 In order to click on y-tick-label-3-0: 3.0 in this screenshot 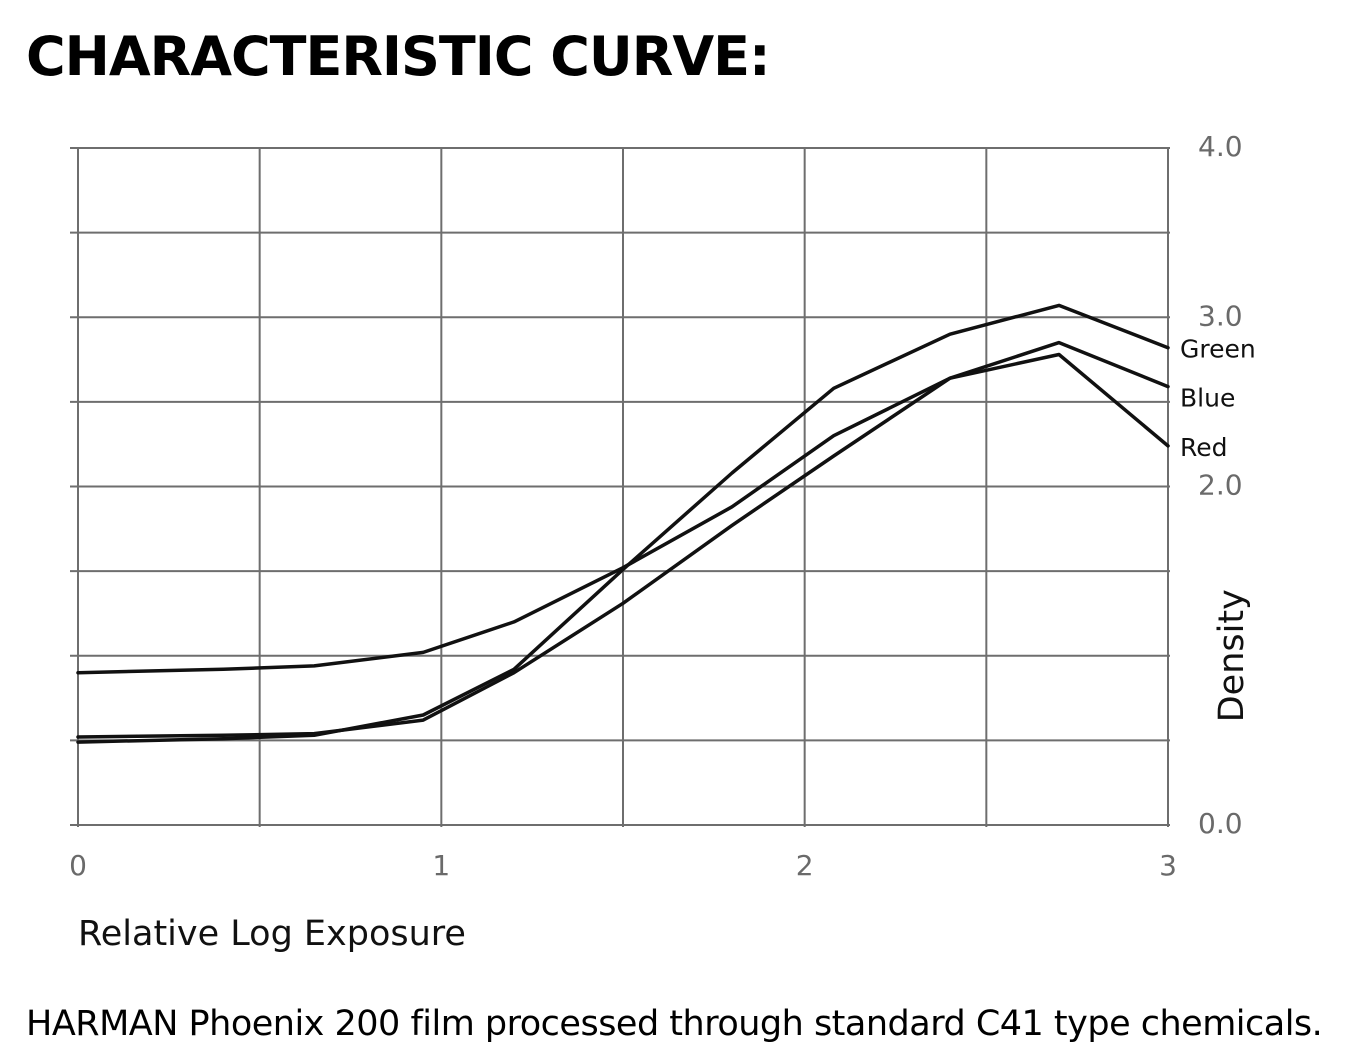, I will do `click(1220, 315)`.